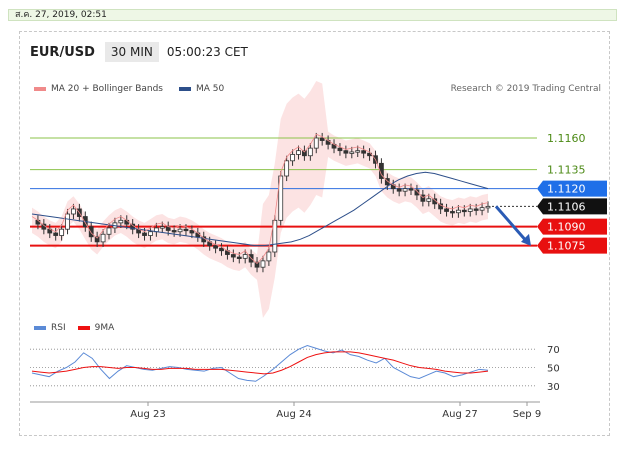 This screenshot has width=621, height=450. What do you see at coordinates (511, 224) in the screenshot?
I see `forecast-arrow` at bounding box center [511, 224].